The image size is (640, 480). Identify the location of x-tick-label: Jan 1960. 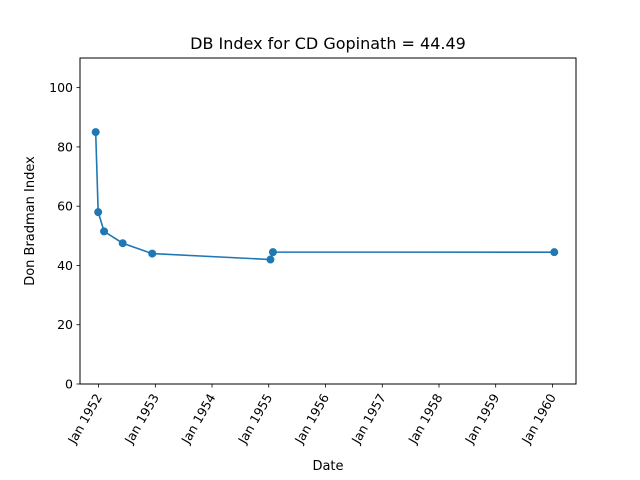
(538, 419).